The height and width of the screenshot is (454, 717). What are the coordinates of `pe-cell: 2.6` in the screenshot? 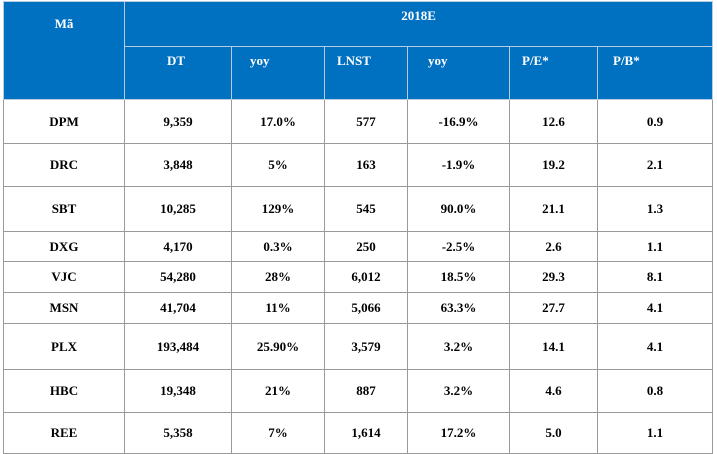 It's located at (553, 246).